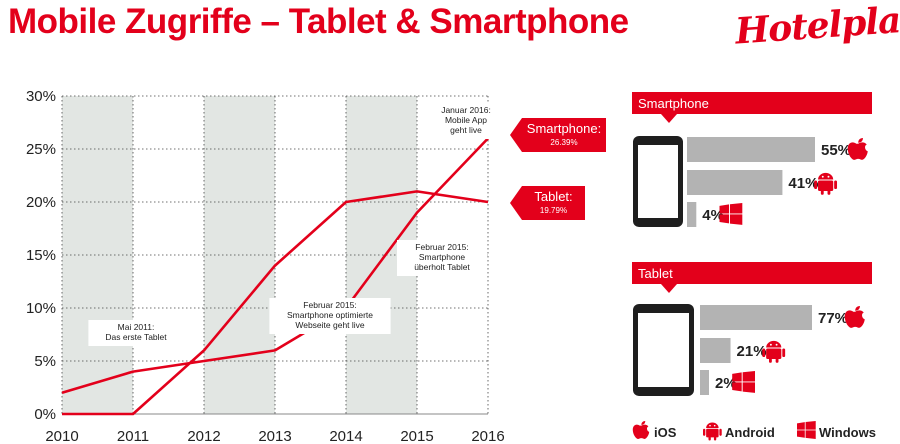 This screenshot has height=444, width=900. Describe the element at coordinates (673, 103) in the screenshot. I see `panel-title: Smartphone` at that location.